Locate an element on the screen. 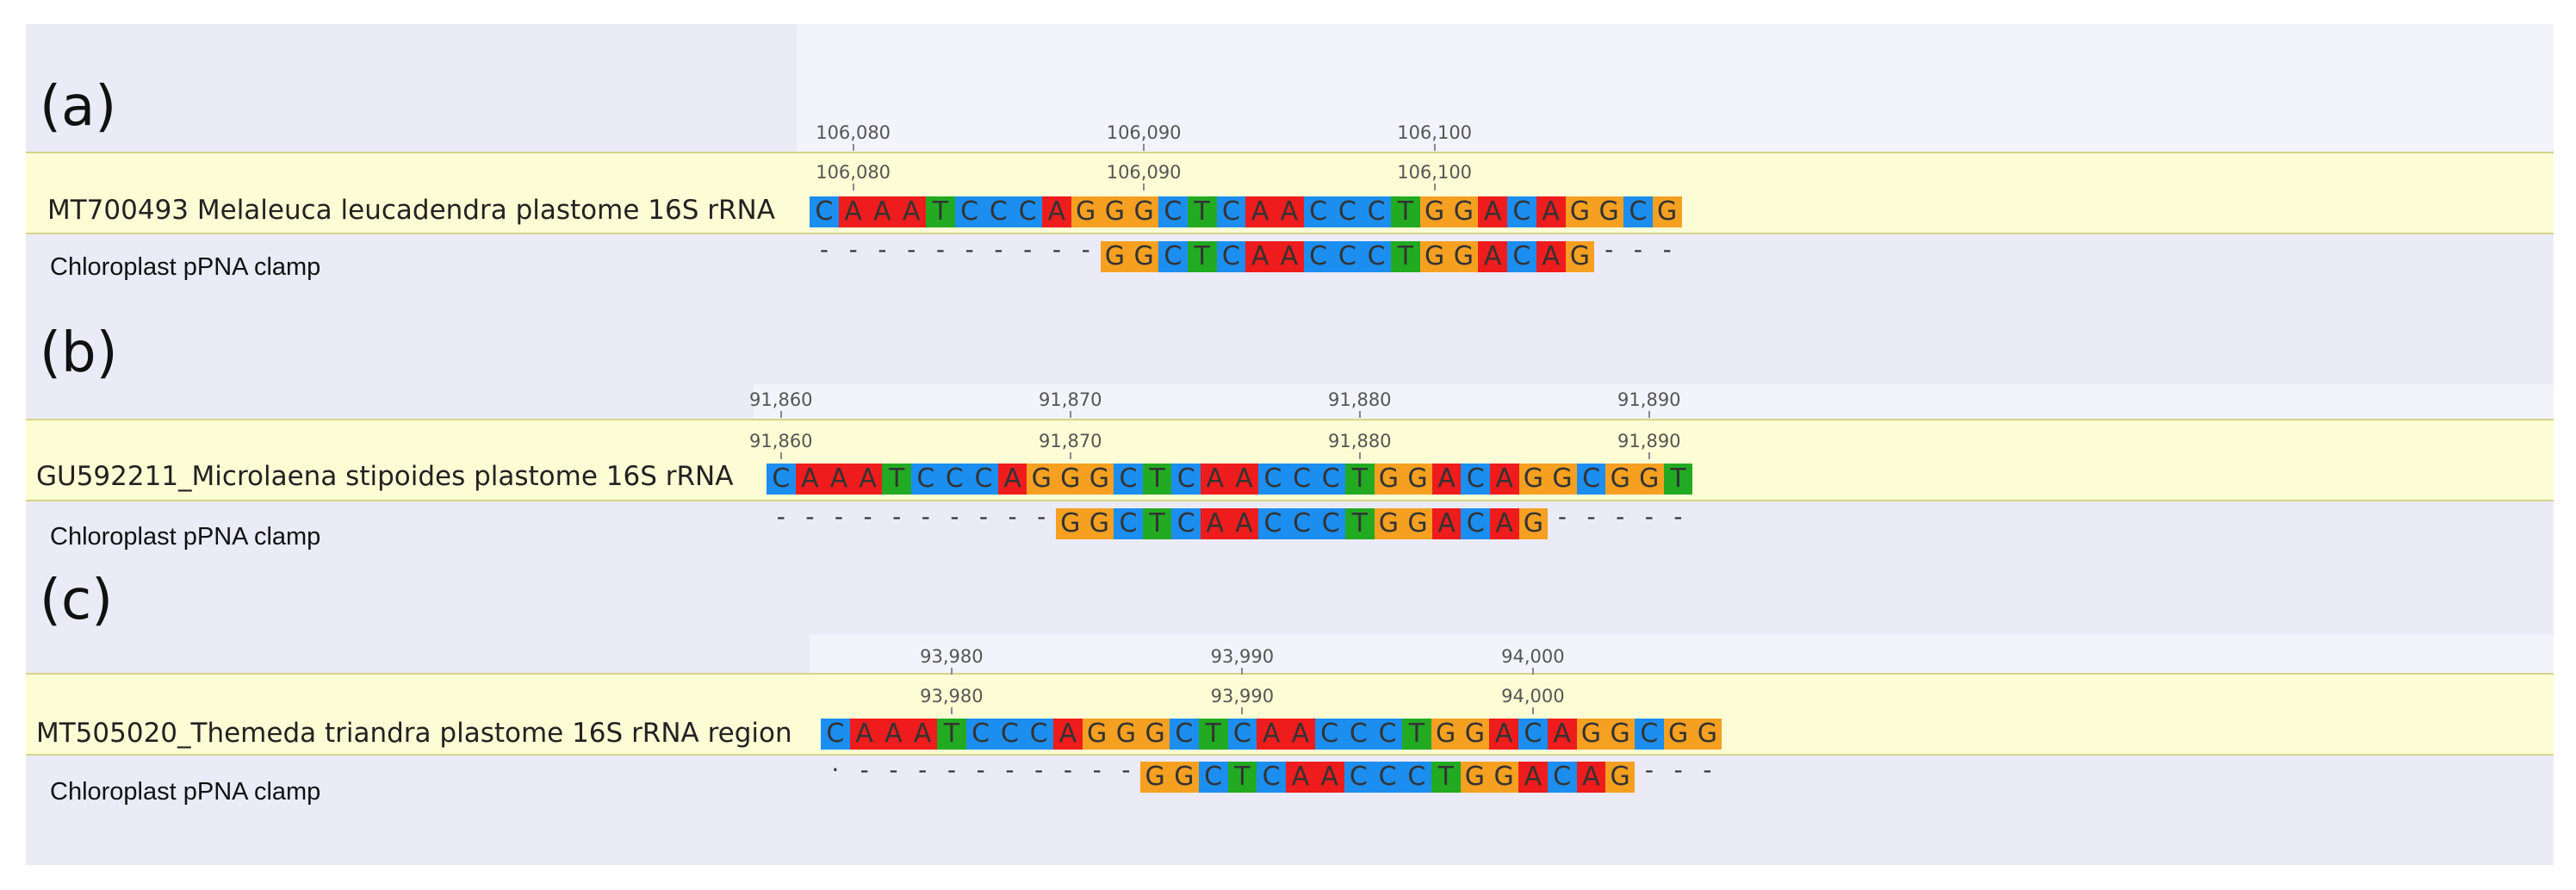  panel-label: (b) is located at coordinates (79, 353).